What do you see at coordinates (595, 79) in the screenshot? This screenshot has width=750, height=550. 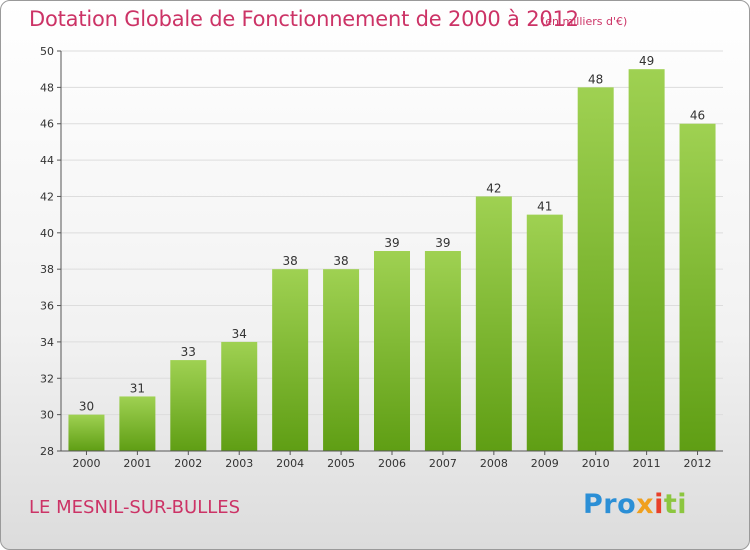 I see `data-label: 48` at bounding box center [595, 79].